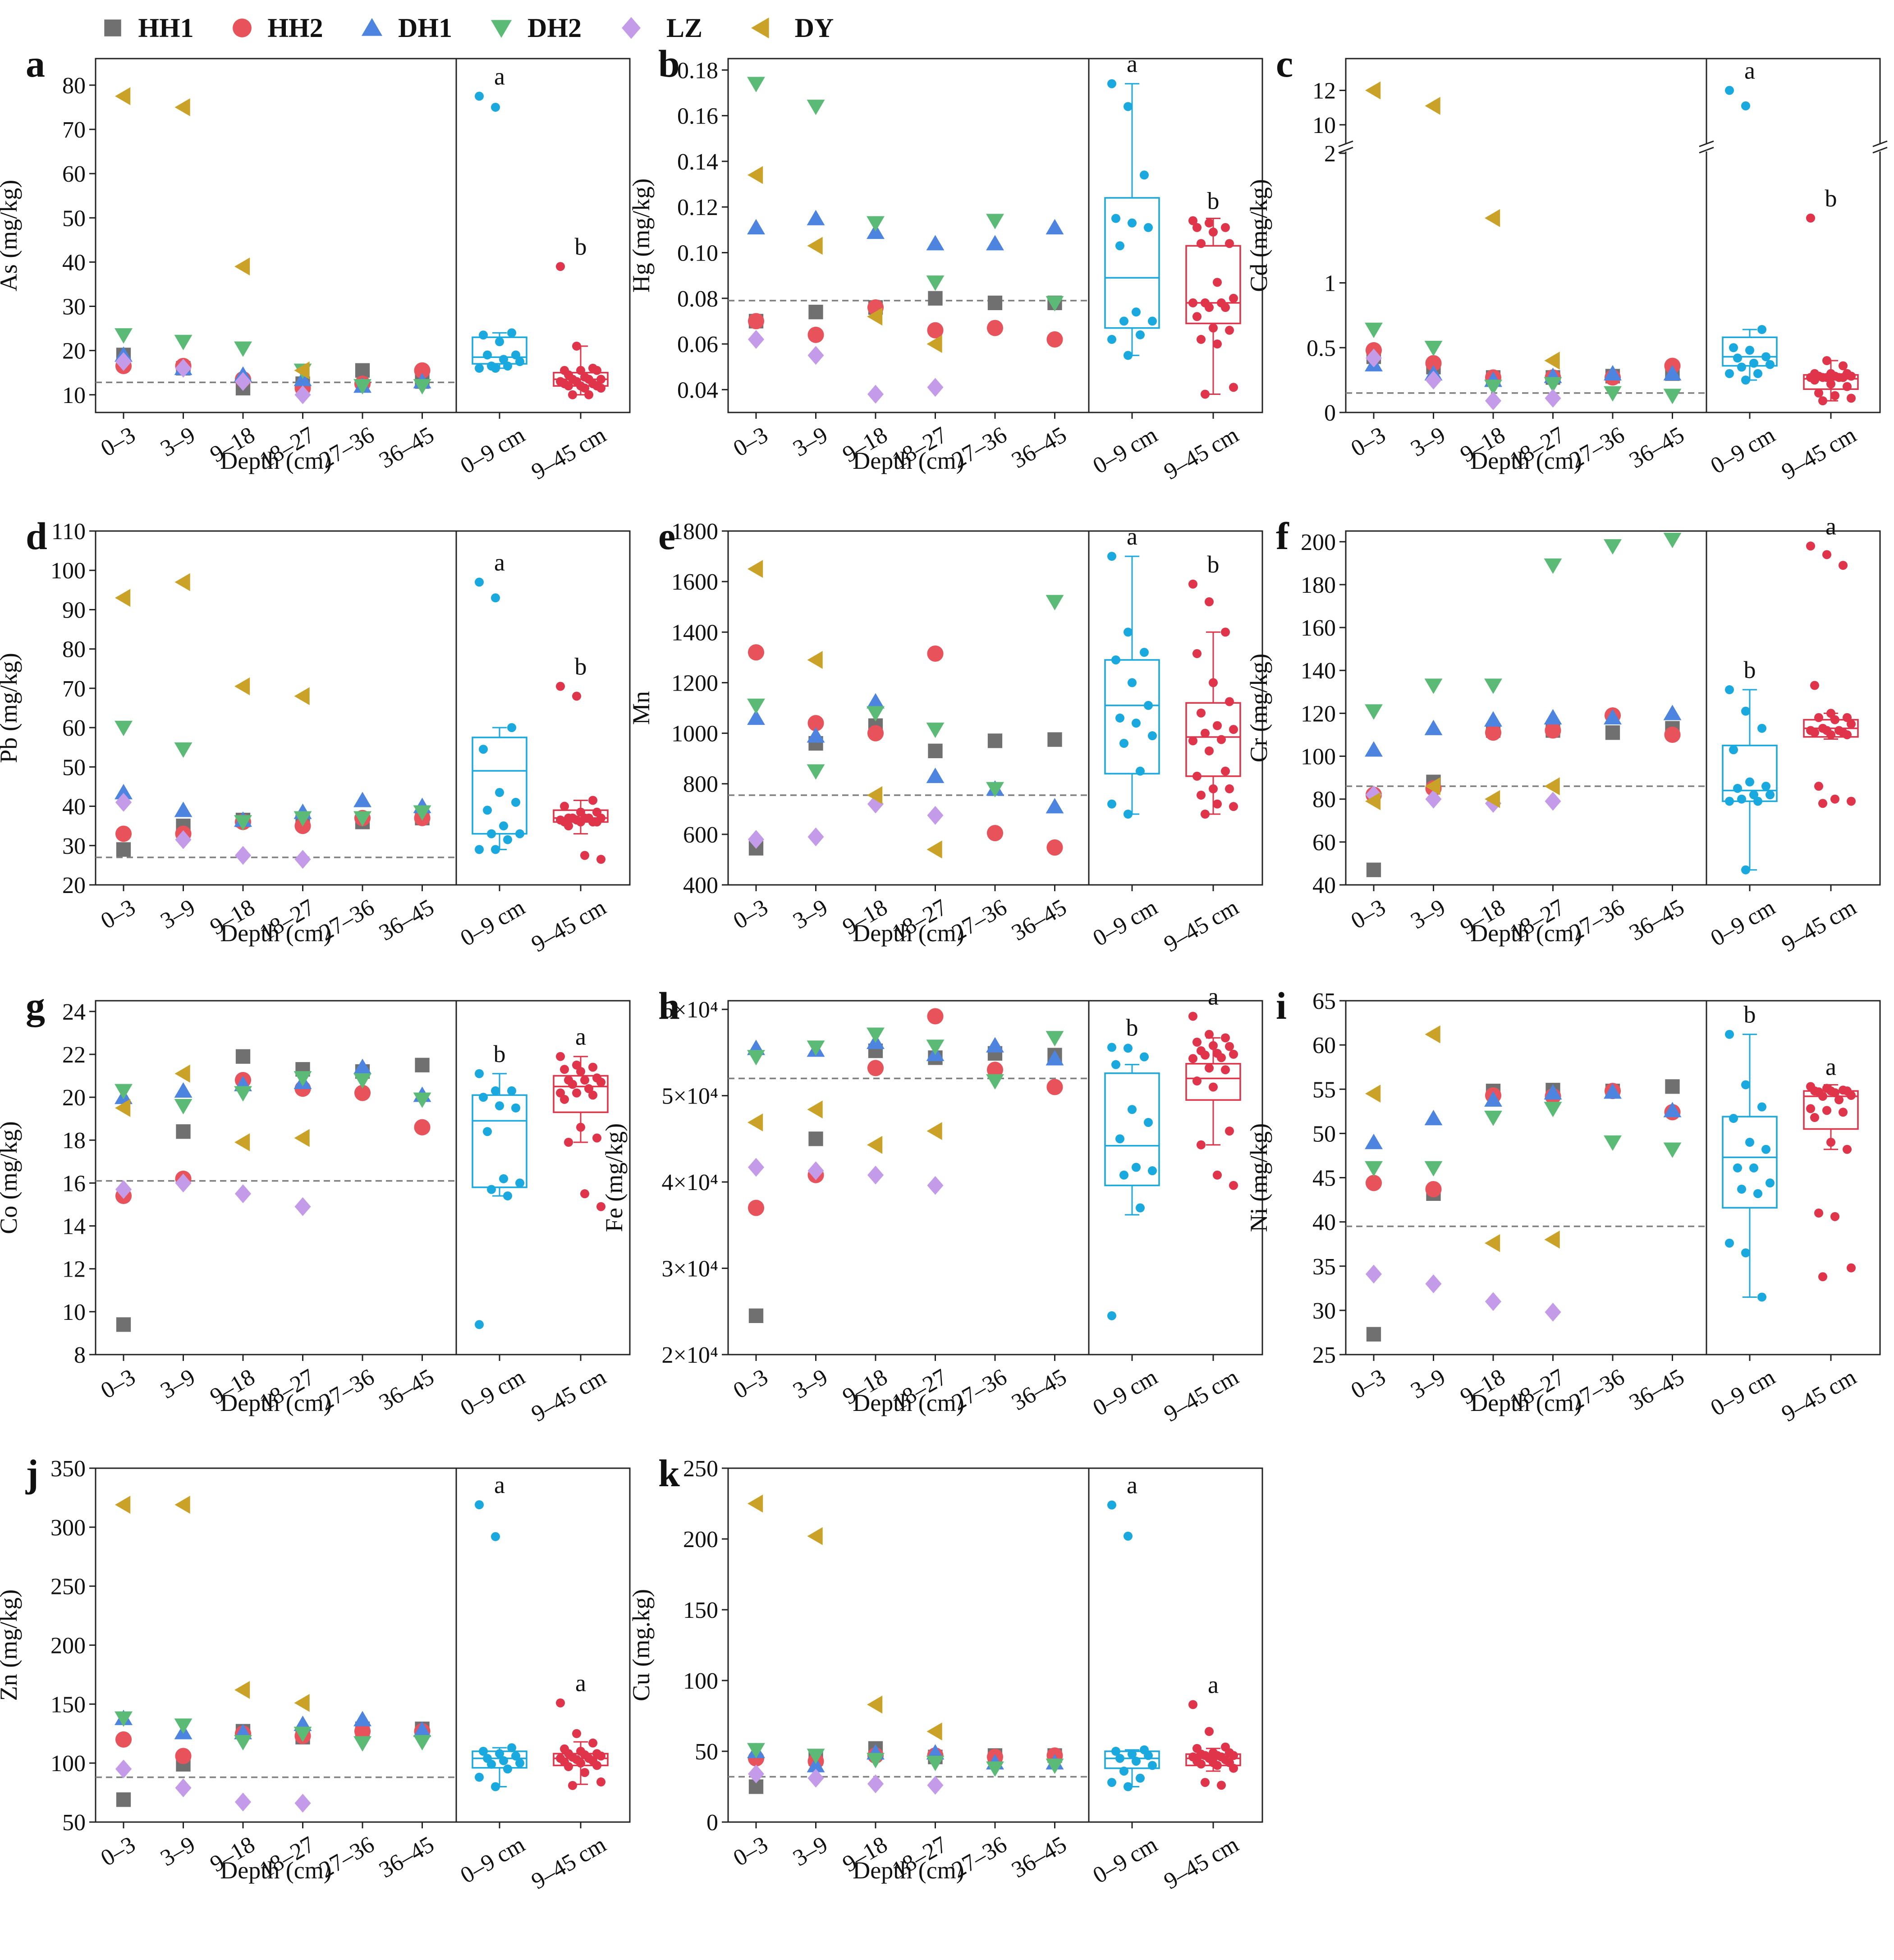  Describe the element at coordinates (74, 886) in the screenshot. I see `y-tick-label: 20` at that location.